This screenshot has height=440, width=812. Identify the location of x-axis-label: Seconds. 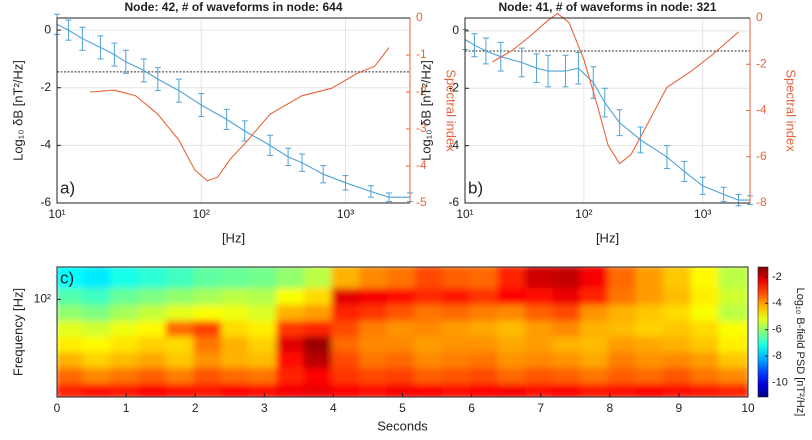
(402, 425).